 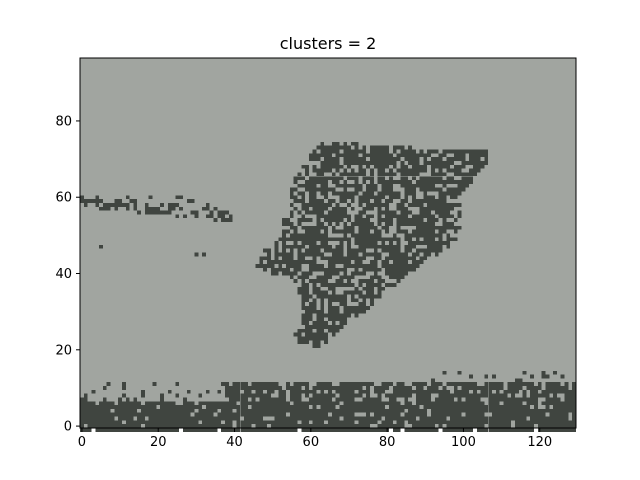 What do you see at coordinates (463, 442) in the screenshot?
I see `x-tick-label: 100` at bounding box center [463, 442].